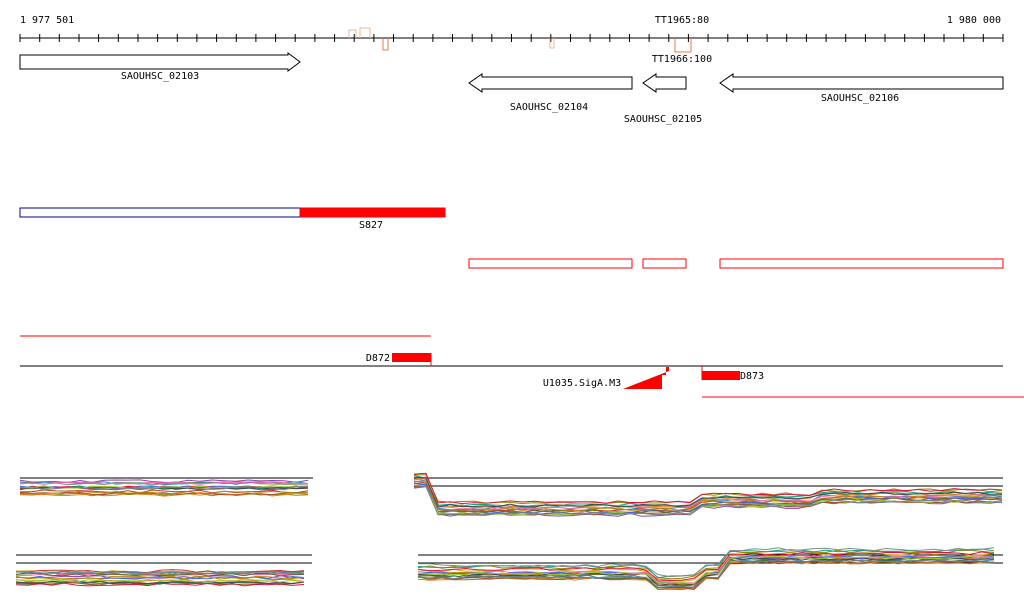  I want to click on promoter-label: U1035.SigA.M3, so click(582, 383).